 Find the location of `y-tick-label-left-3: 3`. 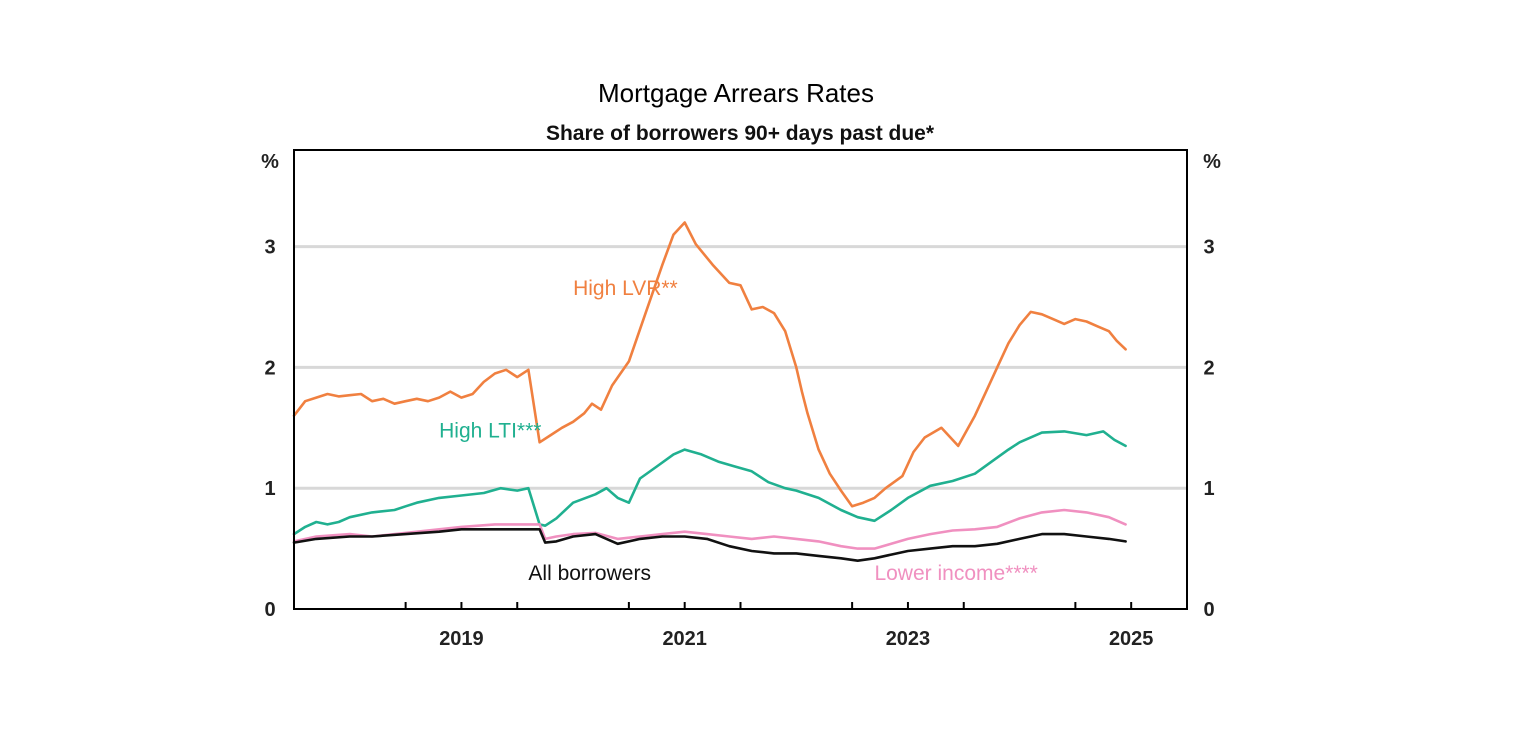

y-tick-label-left-3: 3 is located at coordinates (269, 248).